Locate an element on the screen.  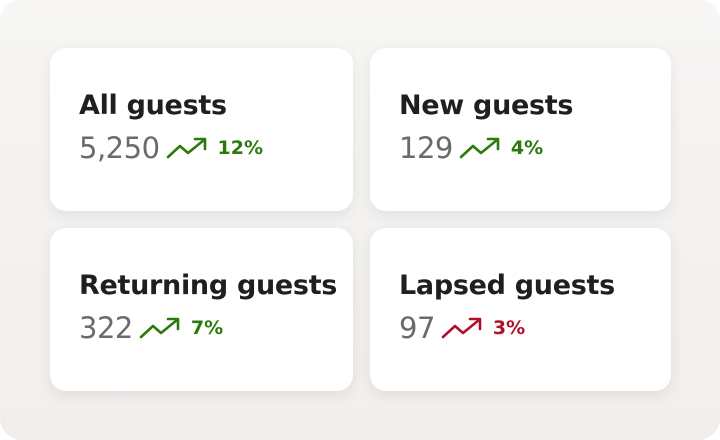
card-title: New guests is located at coordinates (486, 105).